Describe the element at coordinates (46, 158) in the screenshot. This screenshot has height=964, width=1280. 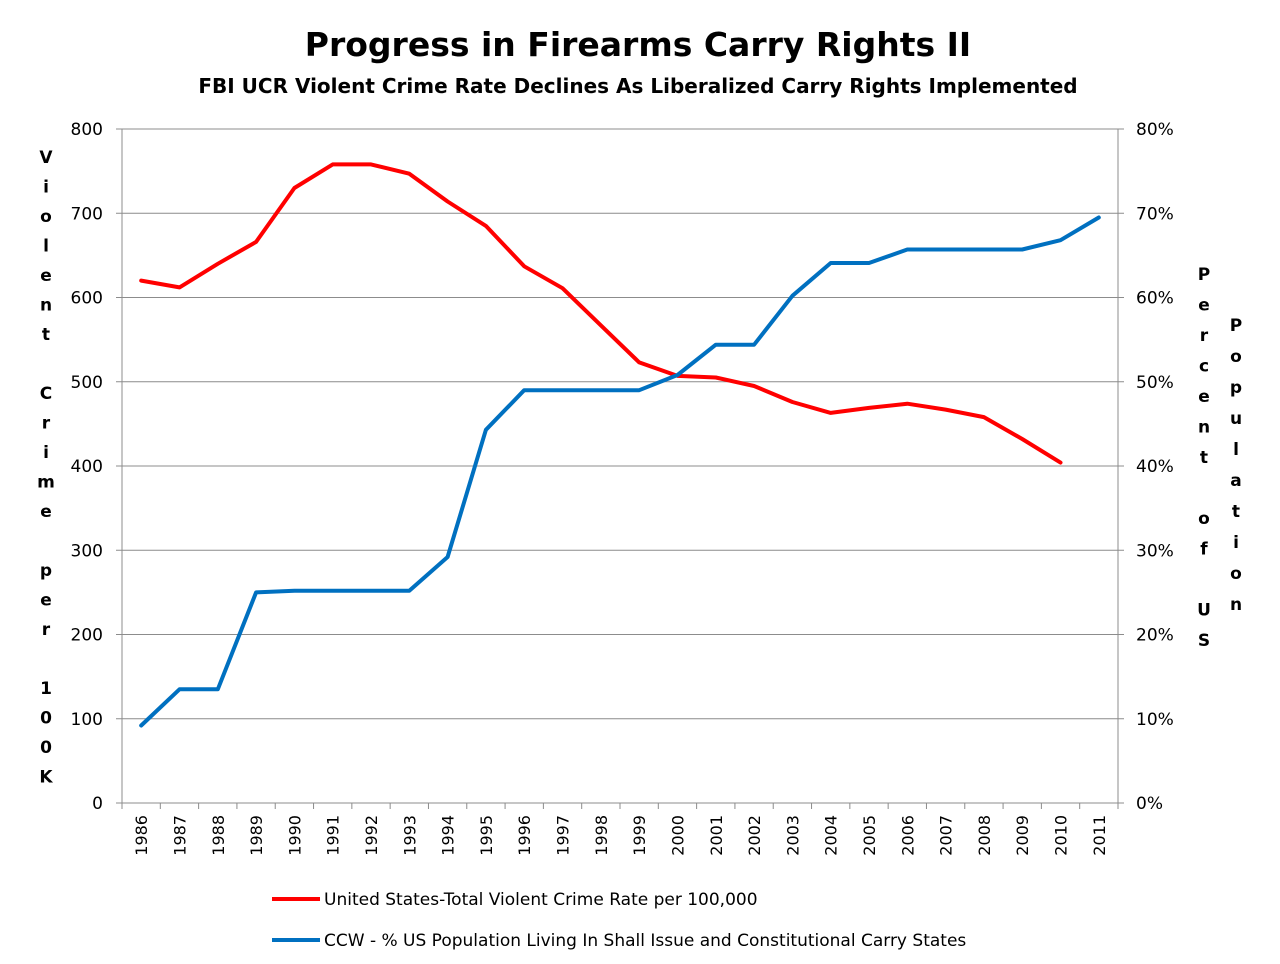
I see `y-left-axis-title-char: V` at that location.